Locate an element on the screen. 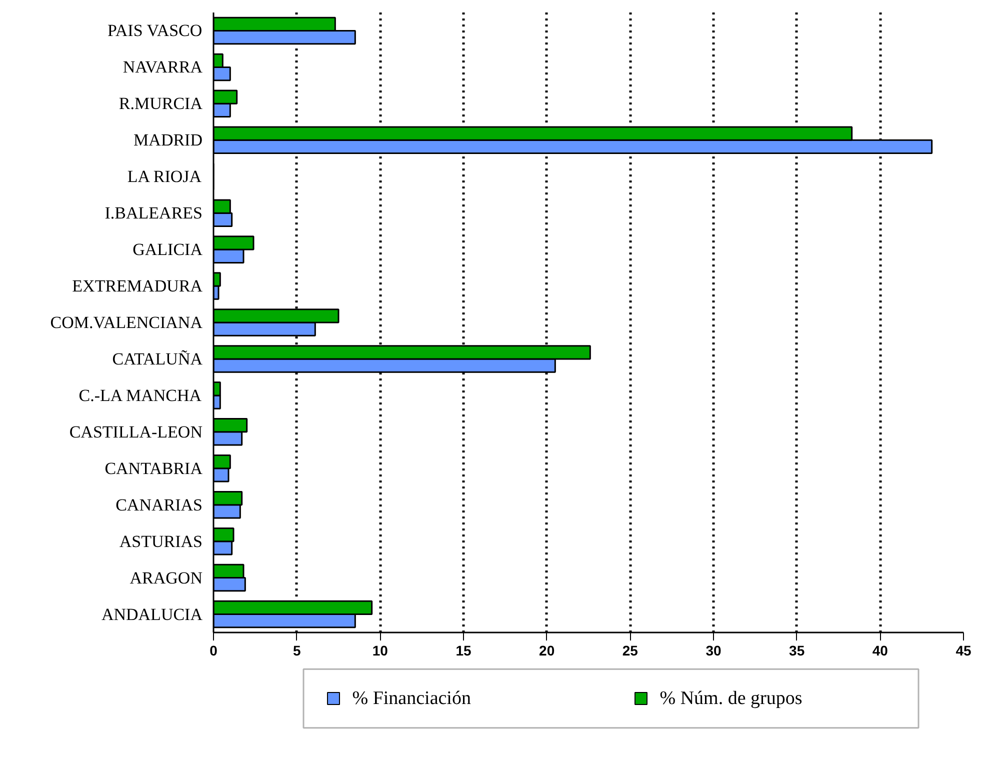 Image resolution: width=995 pixels, height=767 pixels. y-tick-label: MADRID is located at coordinates (168, 140).